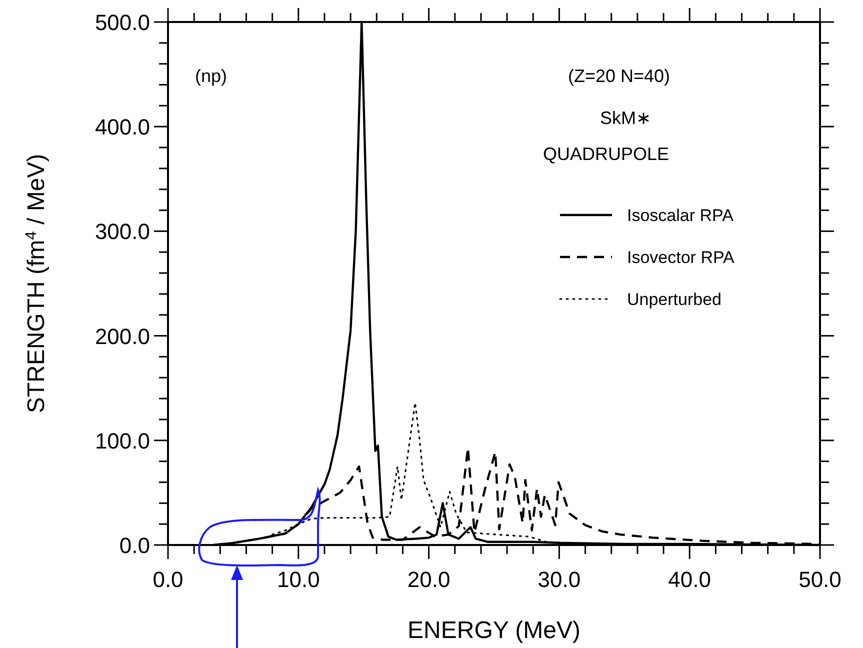 This screenshot has height=648, width=863. I want to click on y-tick-label: 300.0, so click(122, 231).